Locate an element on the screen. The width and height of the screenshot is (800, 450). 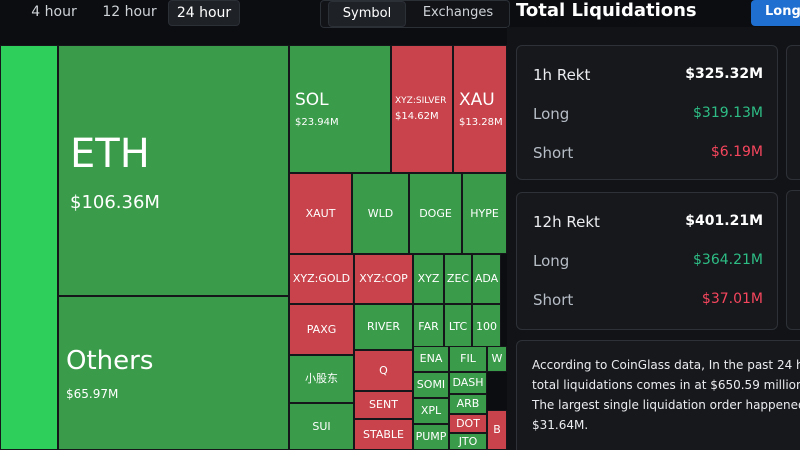
treemap-tile: SOL $23.94M is located at coordinates (340, 109).